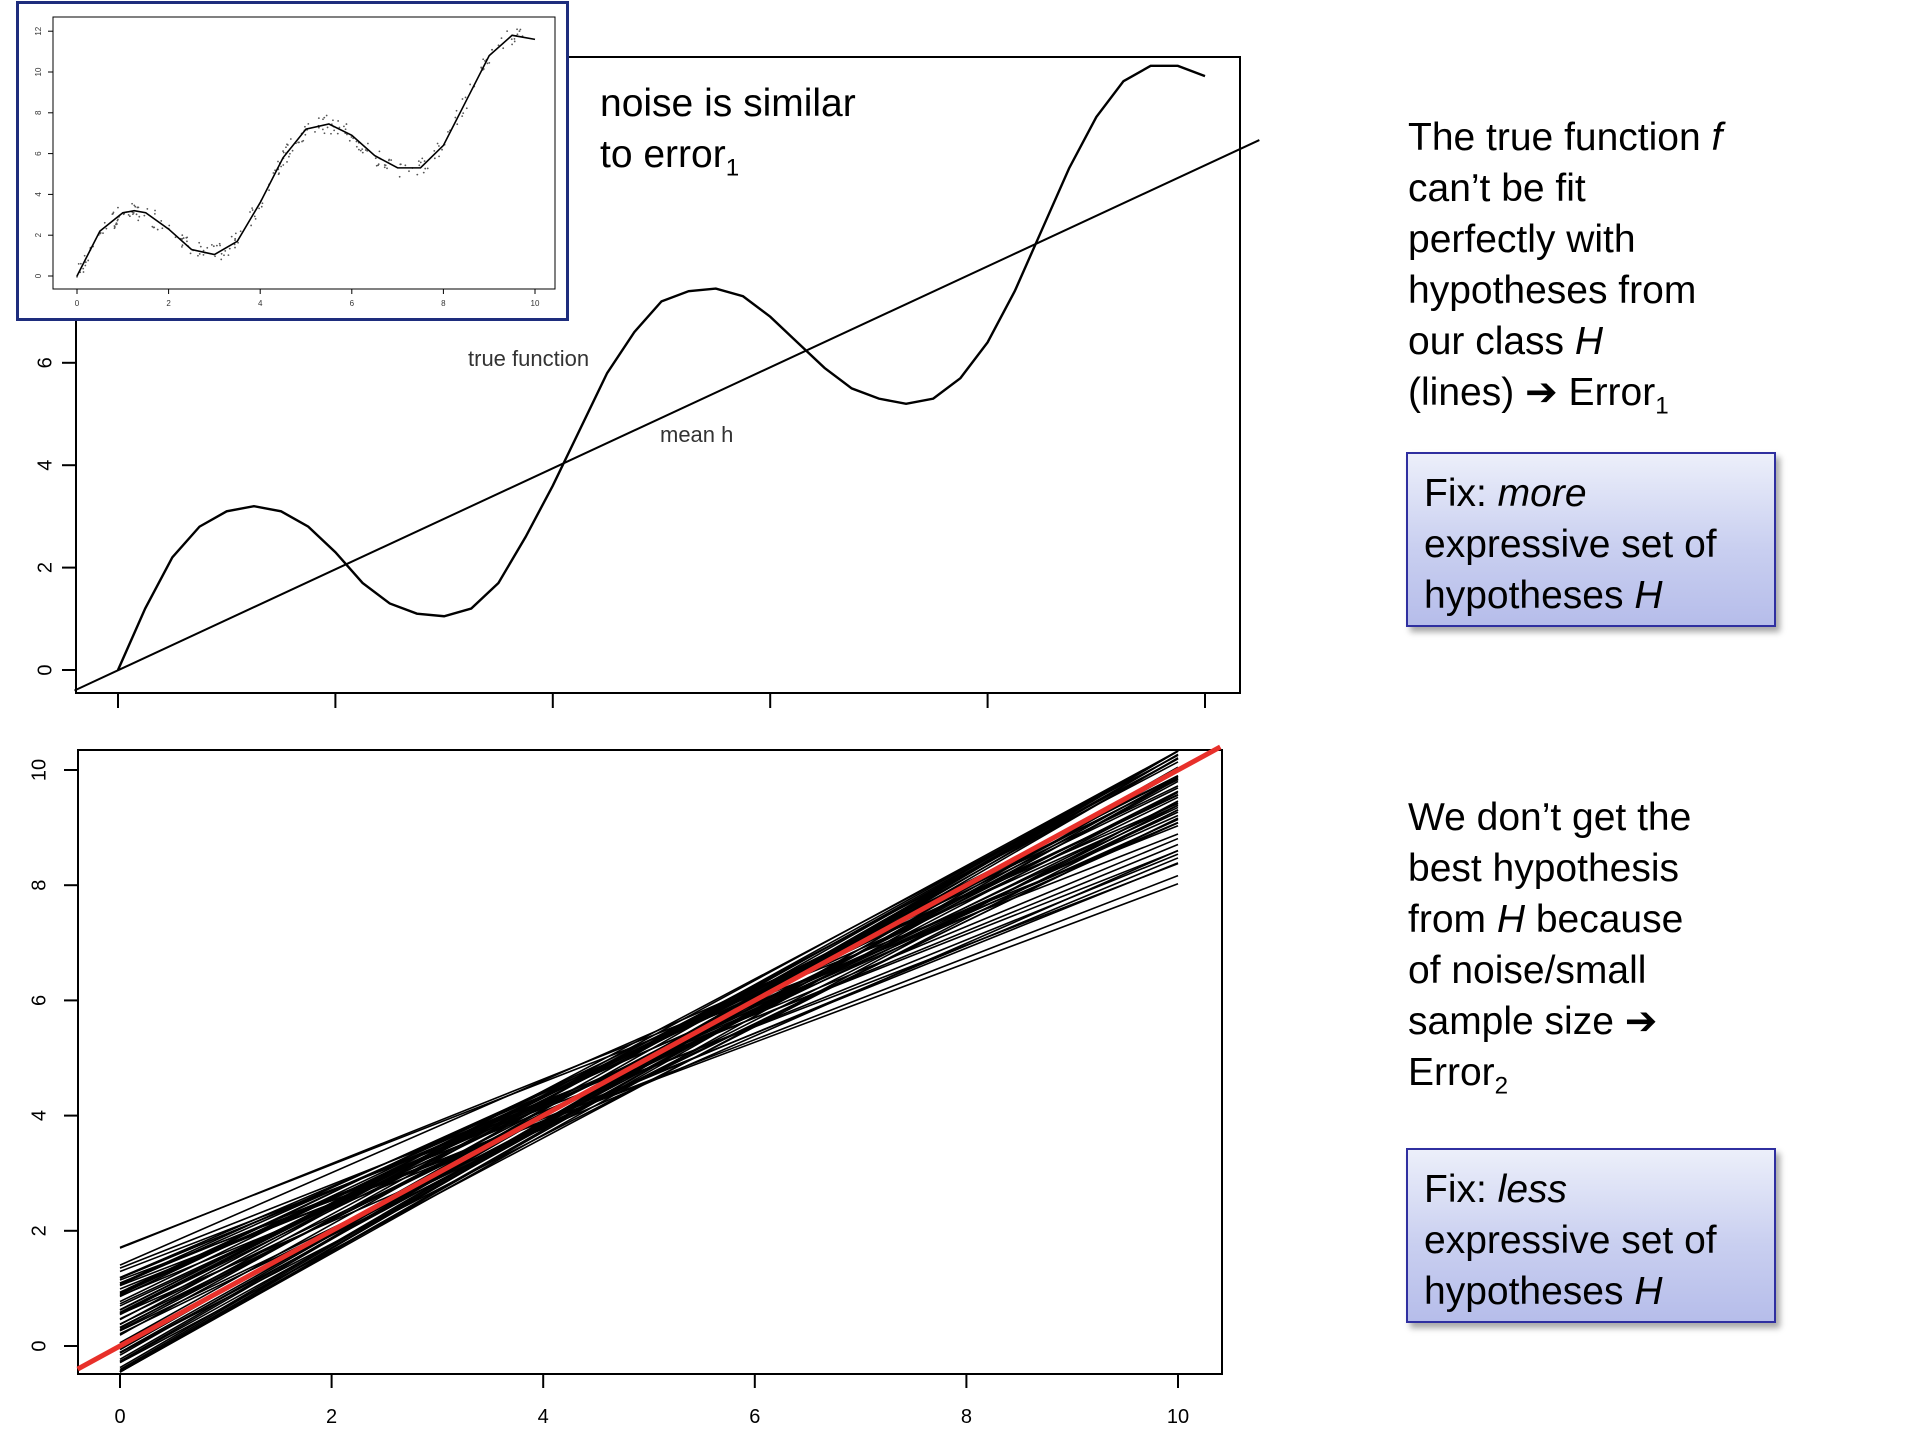  I want to click on fix2-line3-main: hypotheses, so click(1529, 1291).